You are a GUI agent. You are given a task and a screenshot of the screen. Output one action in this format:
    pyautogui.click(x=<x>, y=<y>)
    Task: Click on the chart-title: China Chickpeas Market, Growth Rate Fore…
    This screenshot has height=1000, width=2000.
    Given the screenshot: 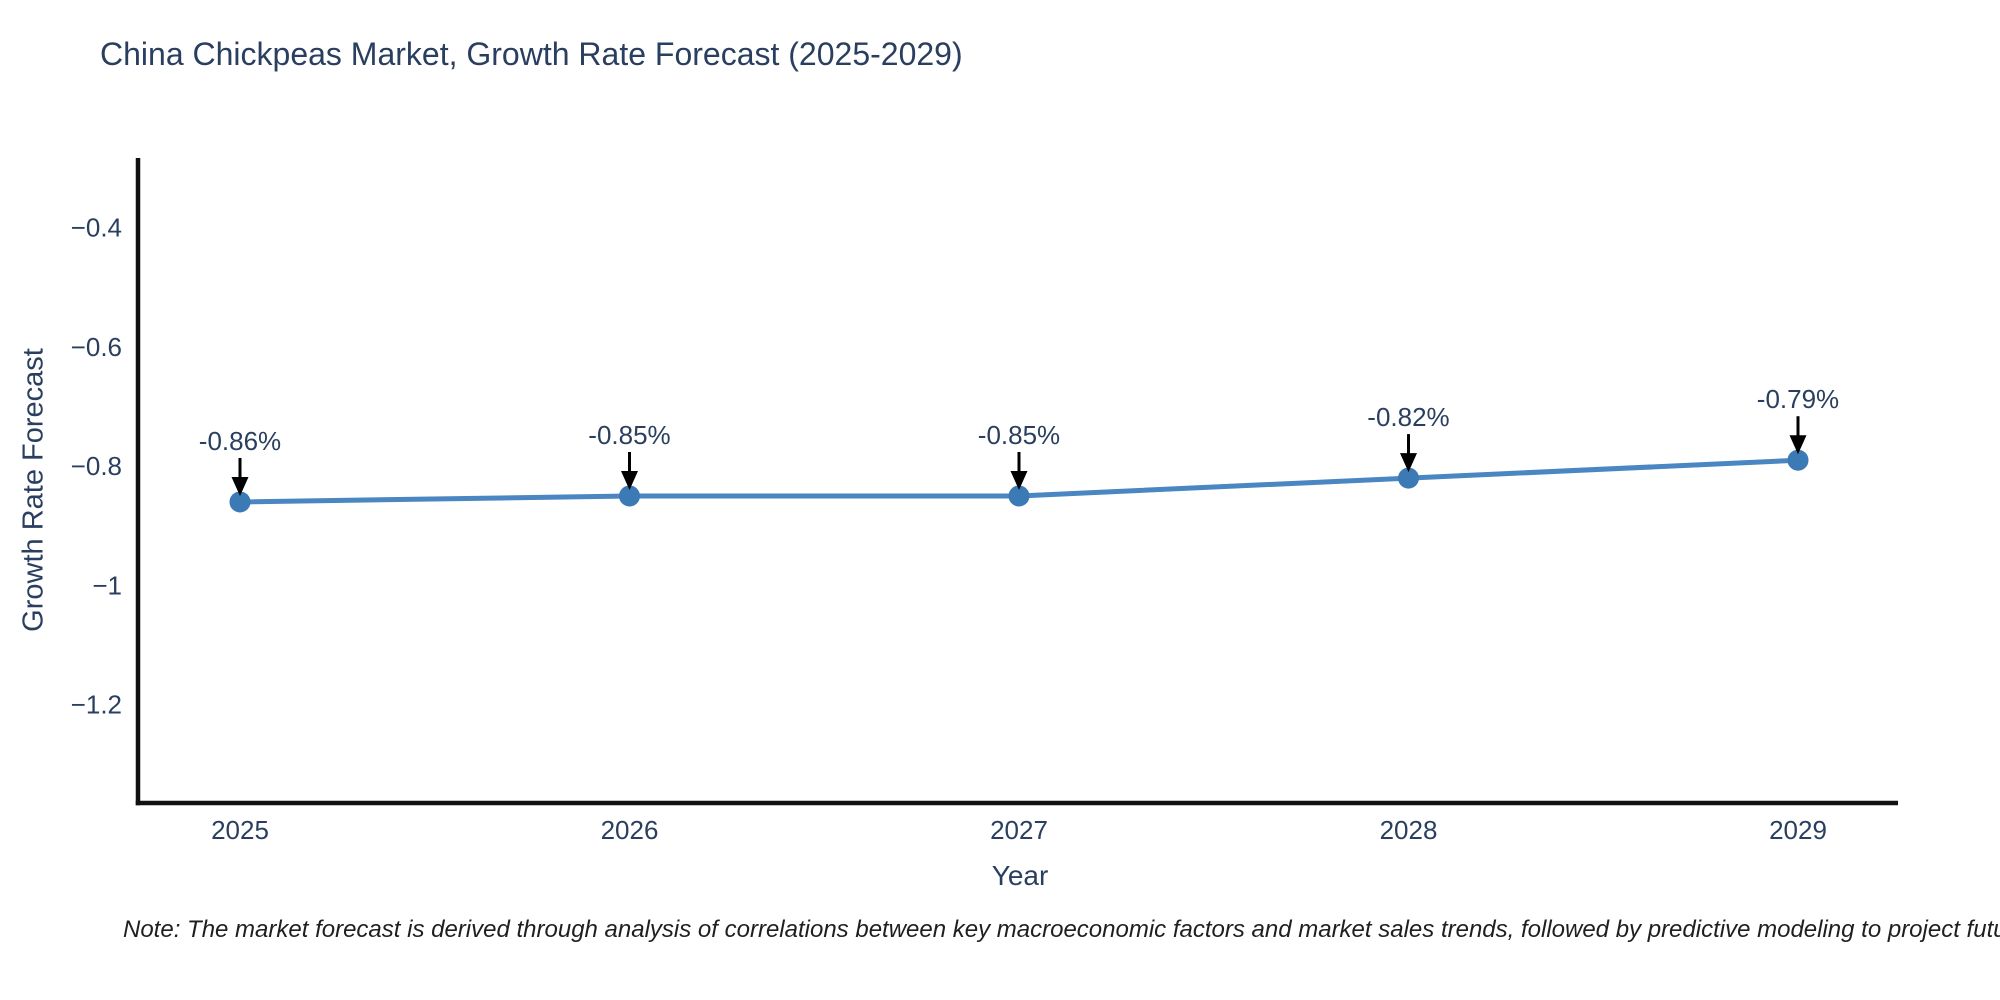 What is the action you would take?
    pyautogui.click(x=531, y=54)
    